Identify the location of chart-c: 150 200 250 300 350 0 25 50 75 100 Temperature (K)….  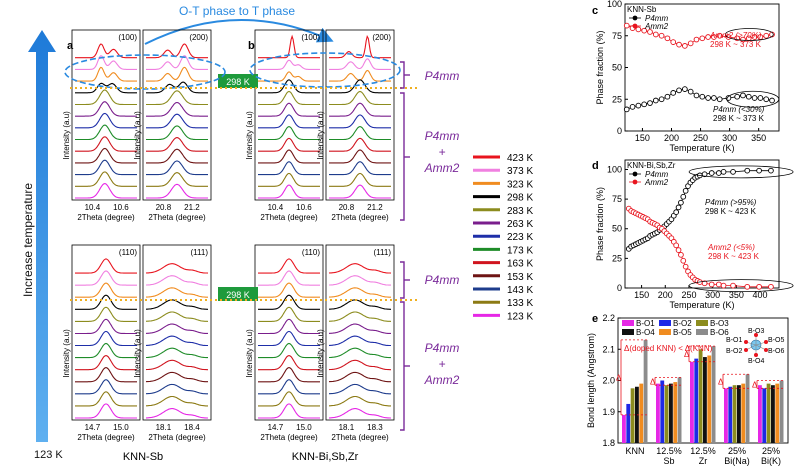
(687, 76).